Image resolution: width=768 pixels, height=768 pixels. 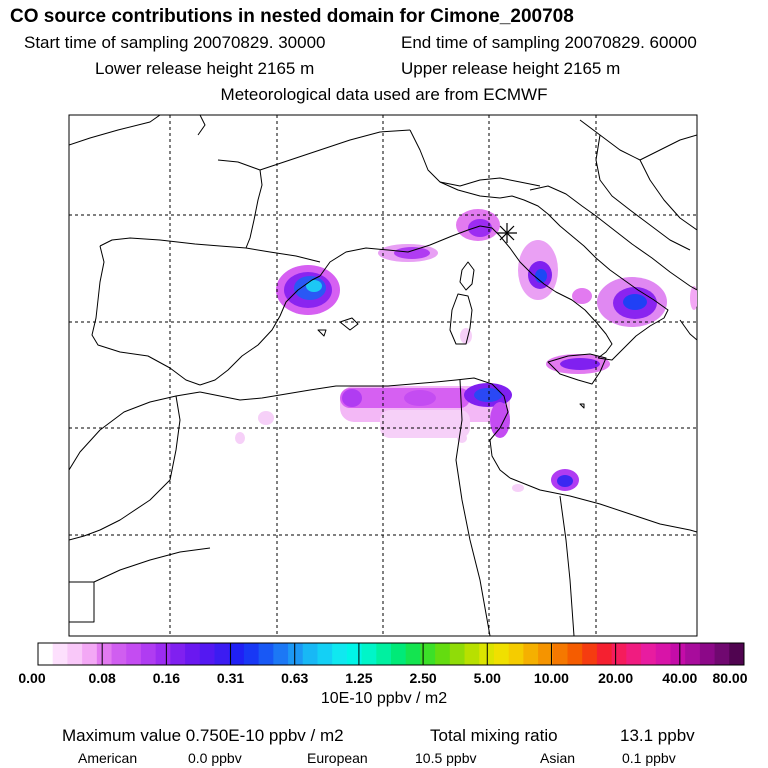 What do you see at coordinates (511, 68) in the screenshot?
I see `upper-release-height: Upper release height 2165 m` at bounding box center [511, 68].